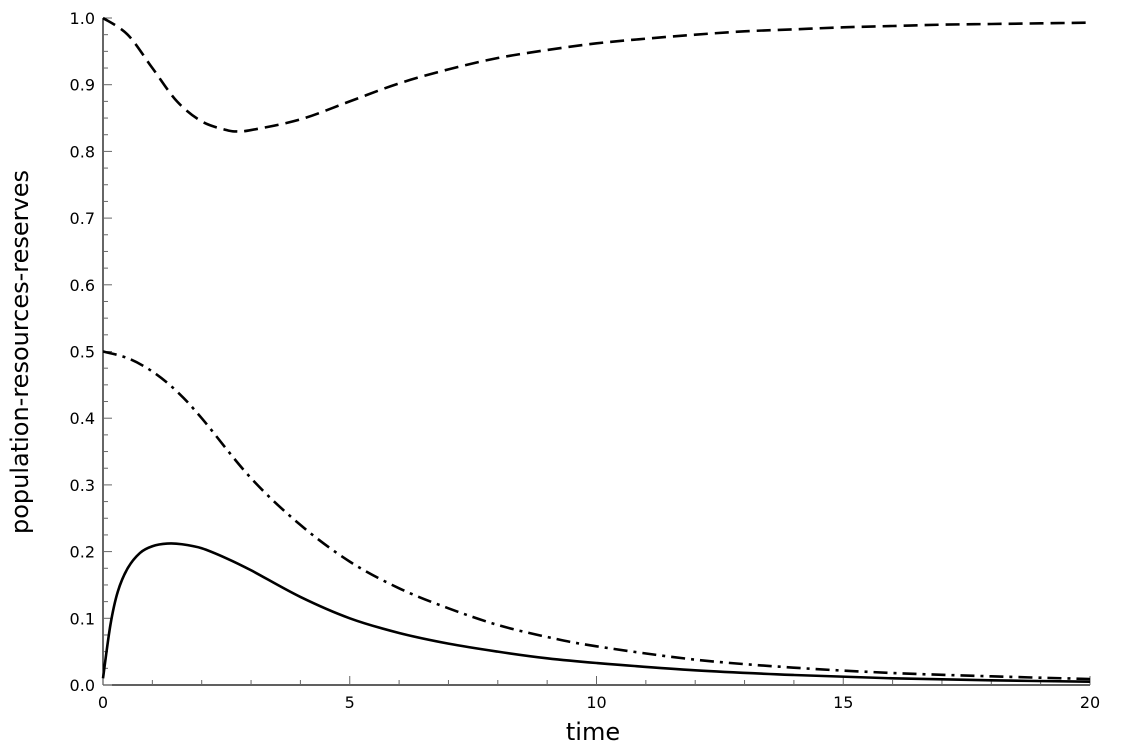  Describe the element at coordinates (82, 285) in the screenshot. I see `y-tick-label: 0.6` at that location.